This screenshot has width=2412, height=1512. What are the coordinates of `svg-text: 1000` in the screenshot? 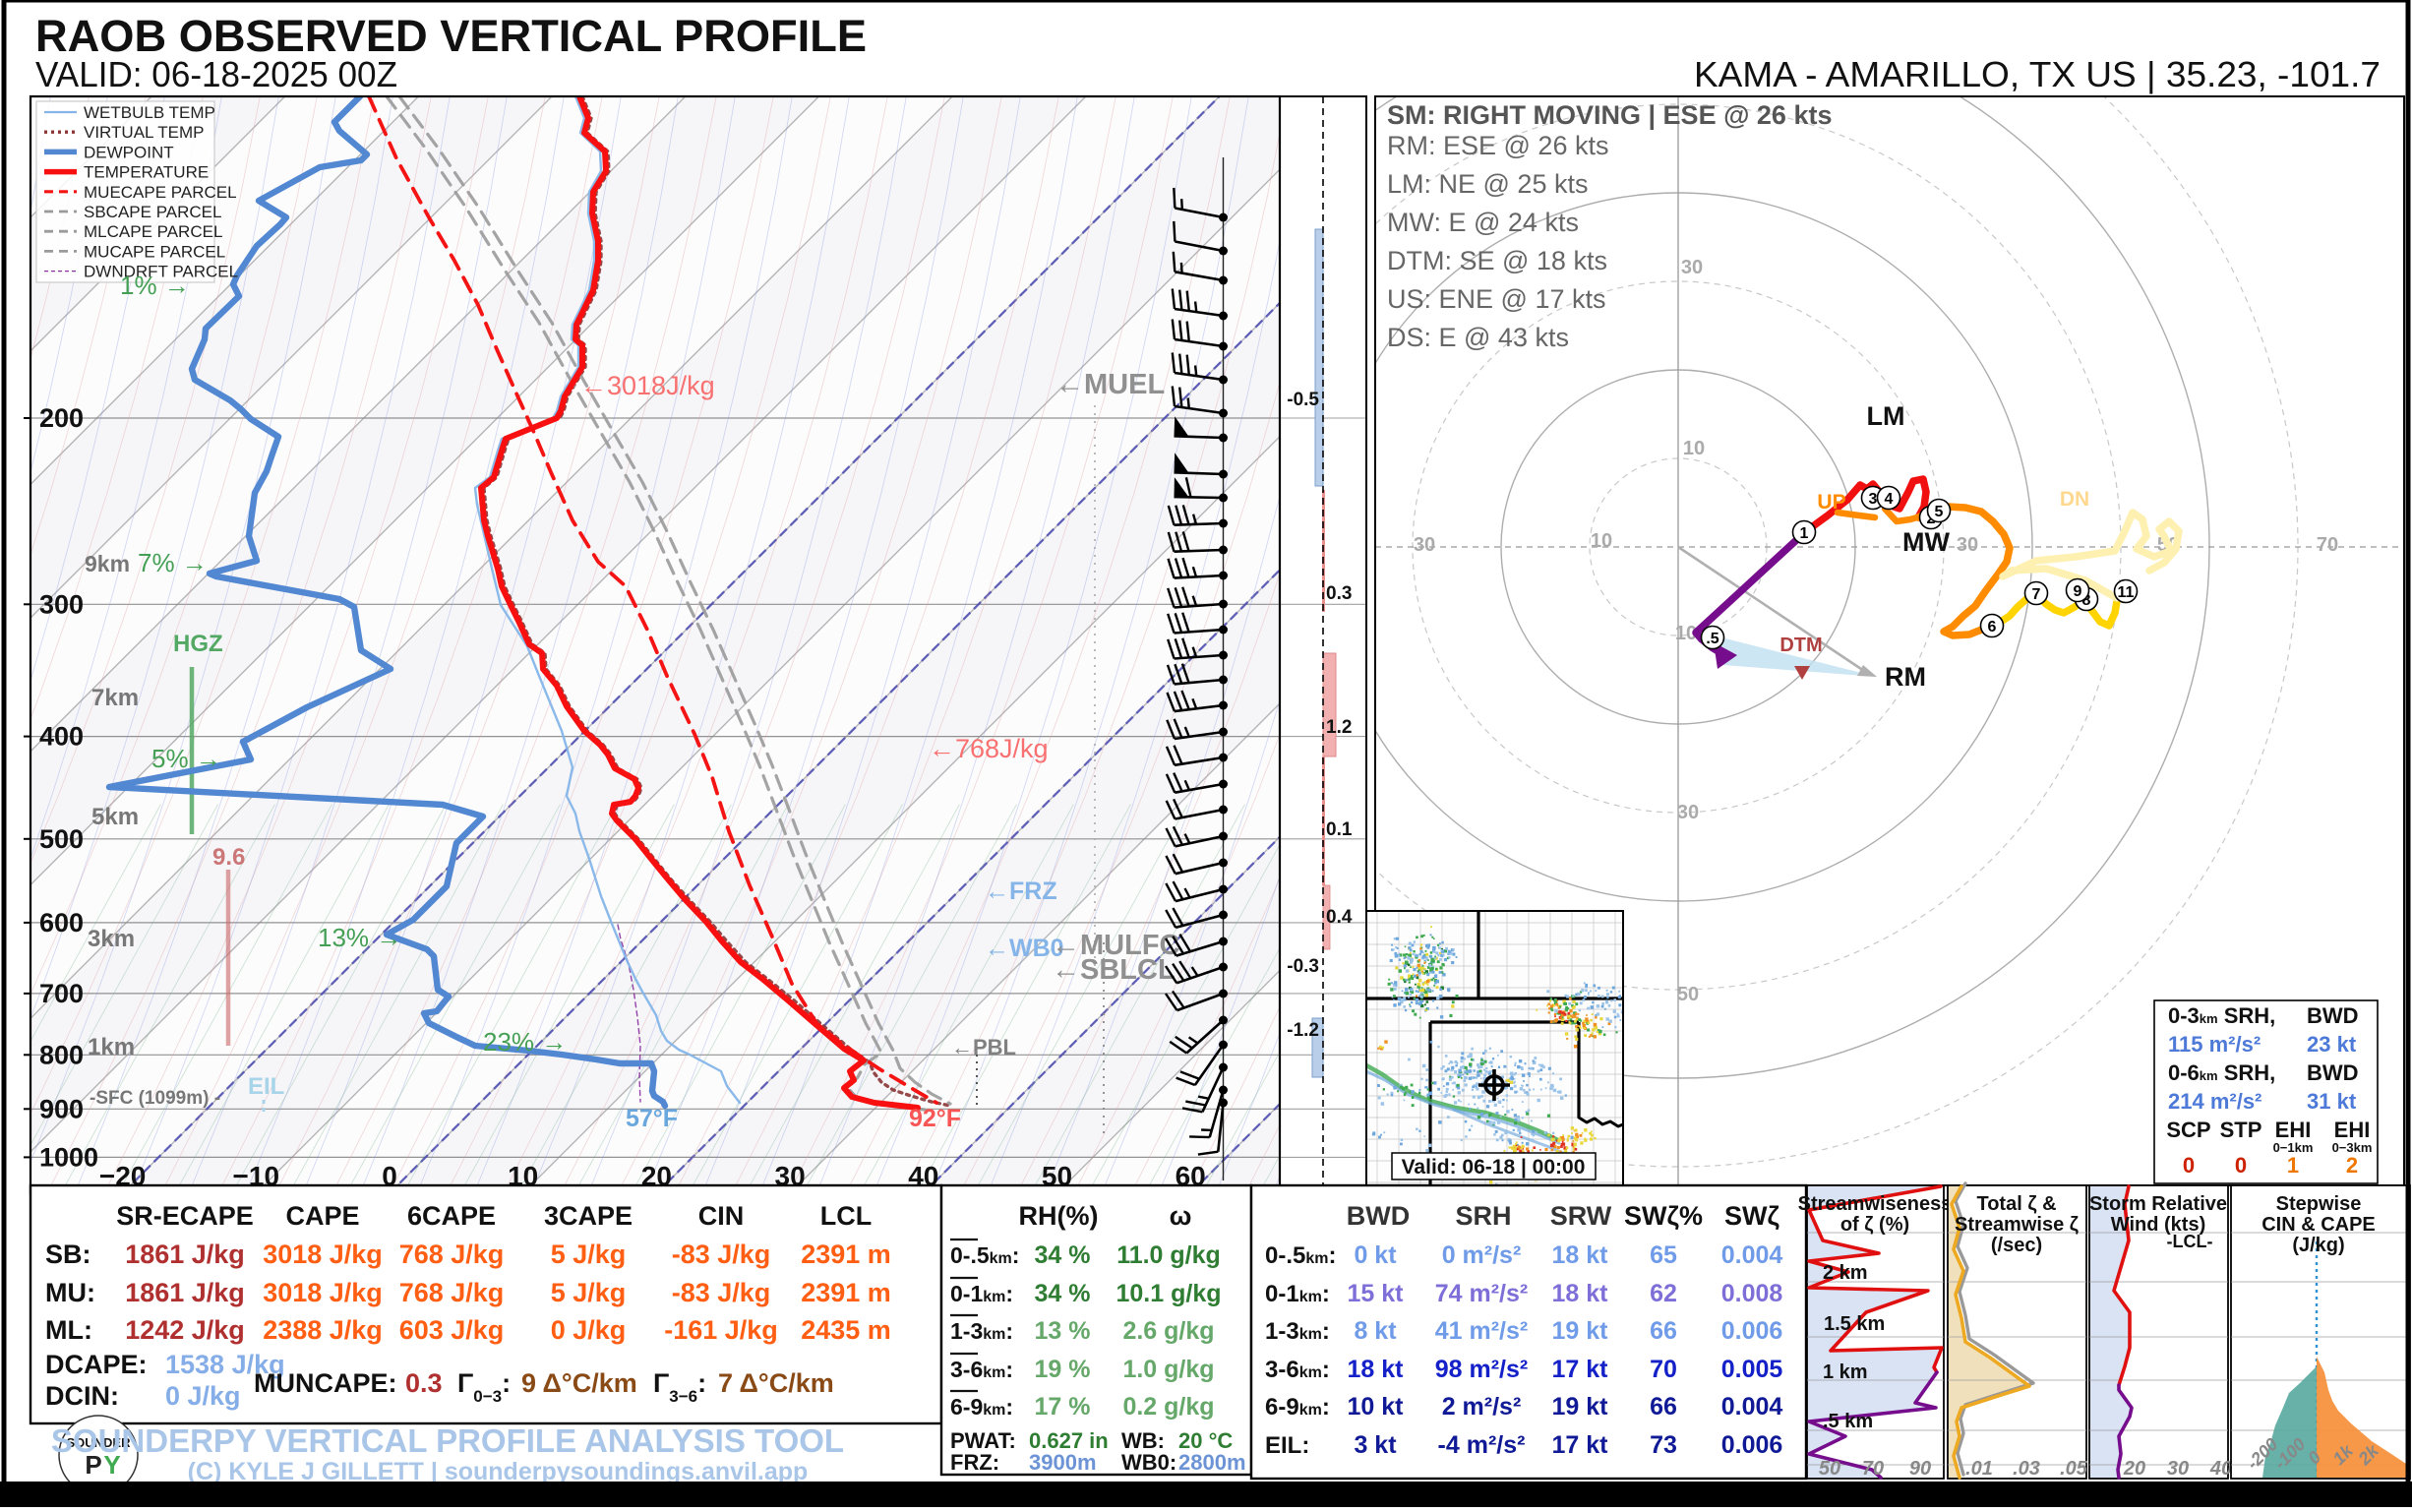 It's located at (68, 1157).